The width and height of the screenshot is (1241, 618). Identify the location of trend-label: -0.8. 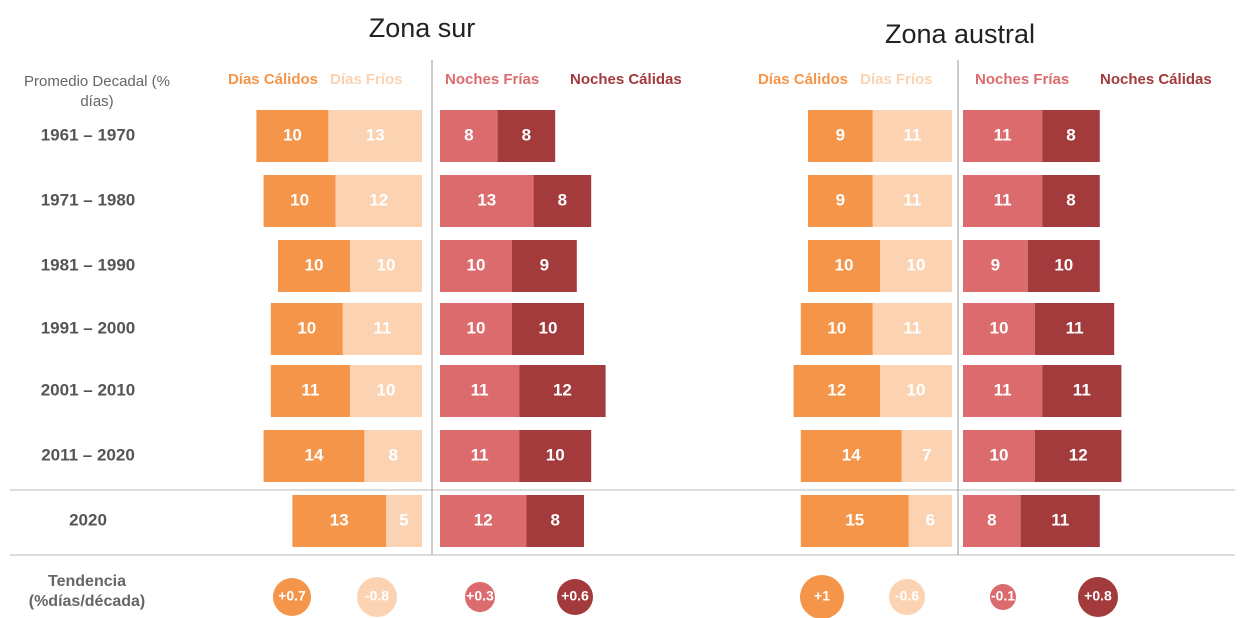
(377, 596).